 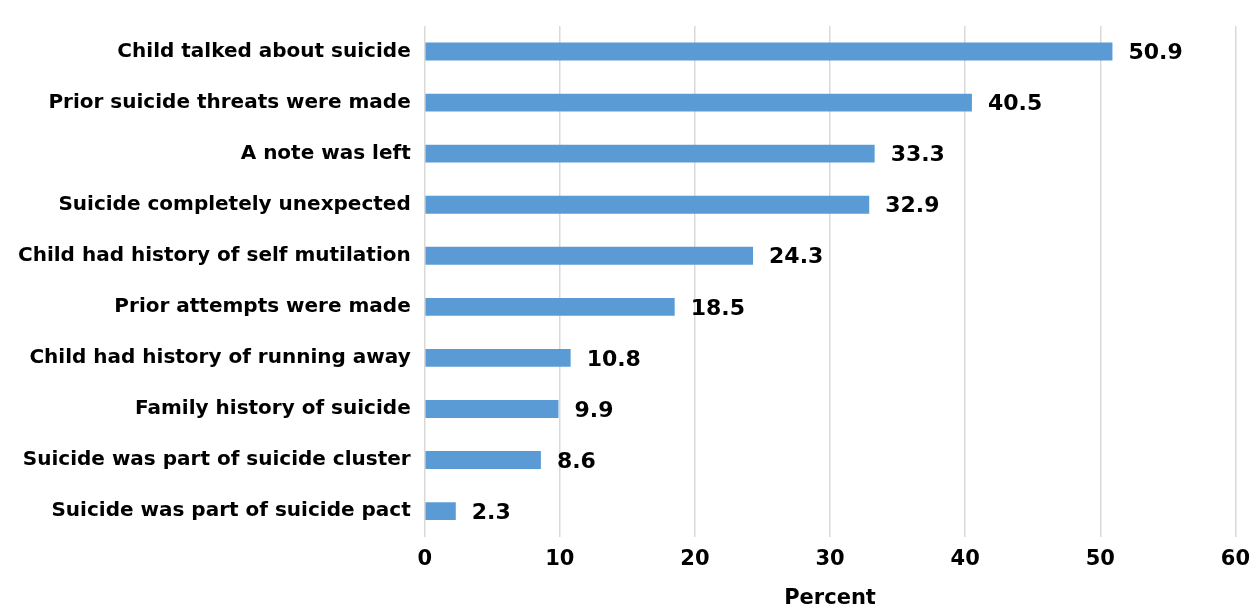 I want to click on y-tick-label: Prior suicide threats were made, so click(x=229, y=100).